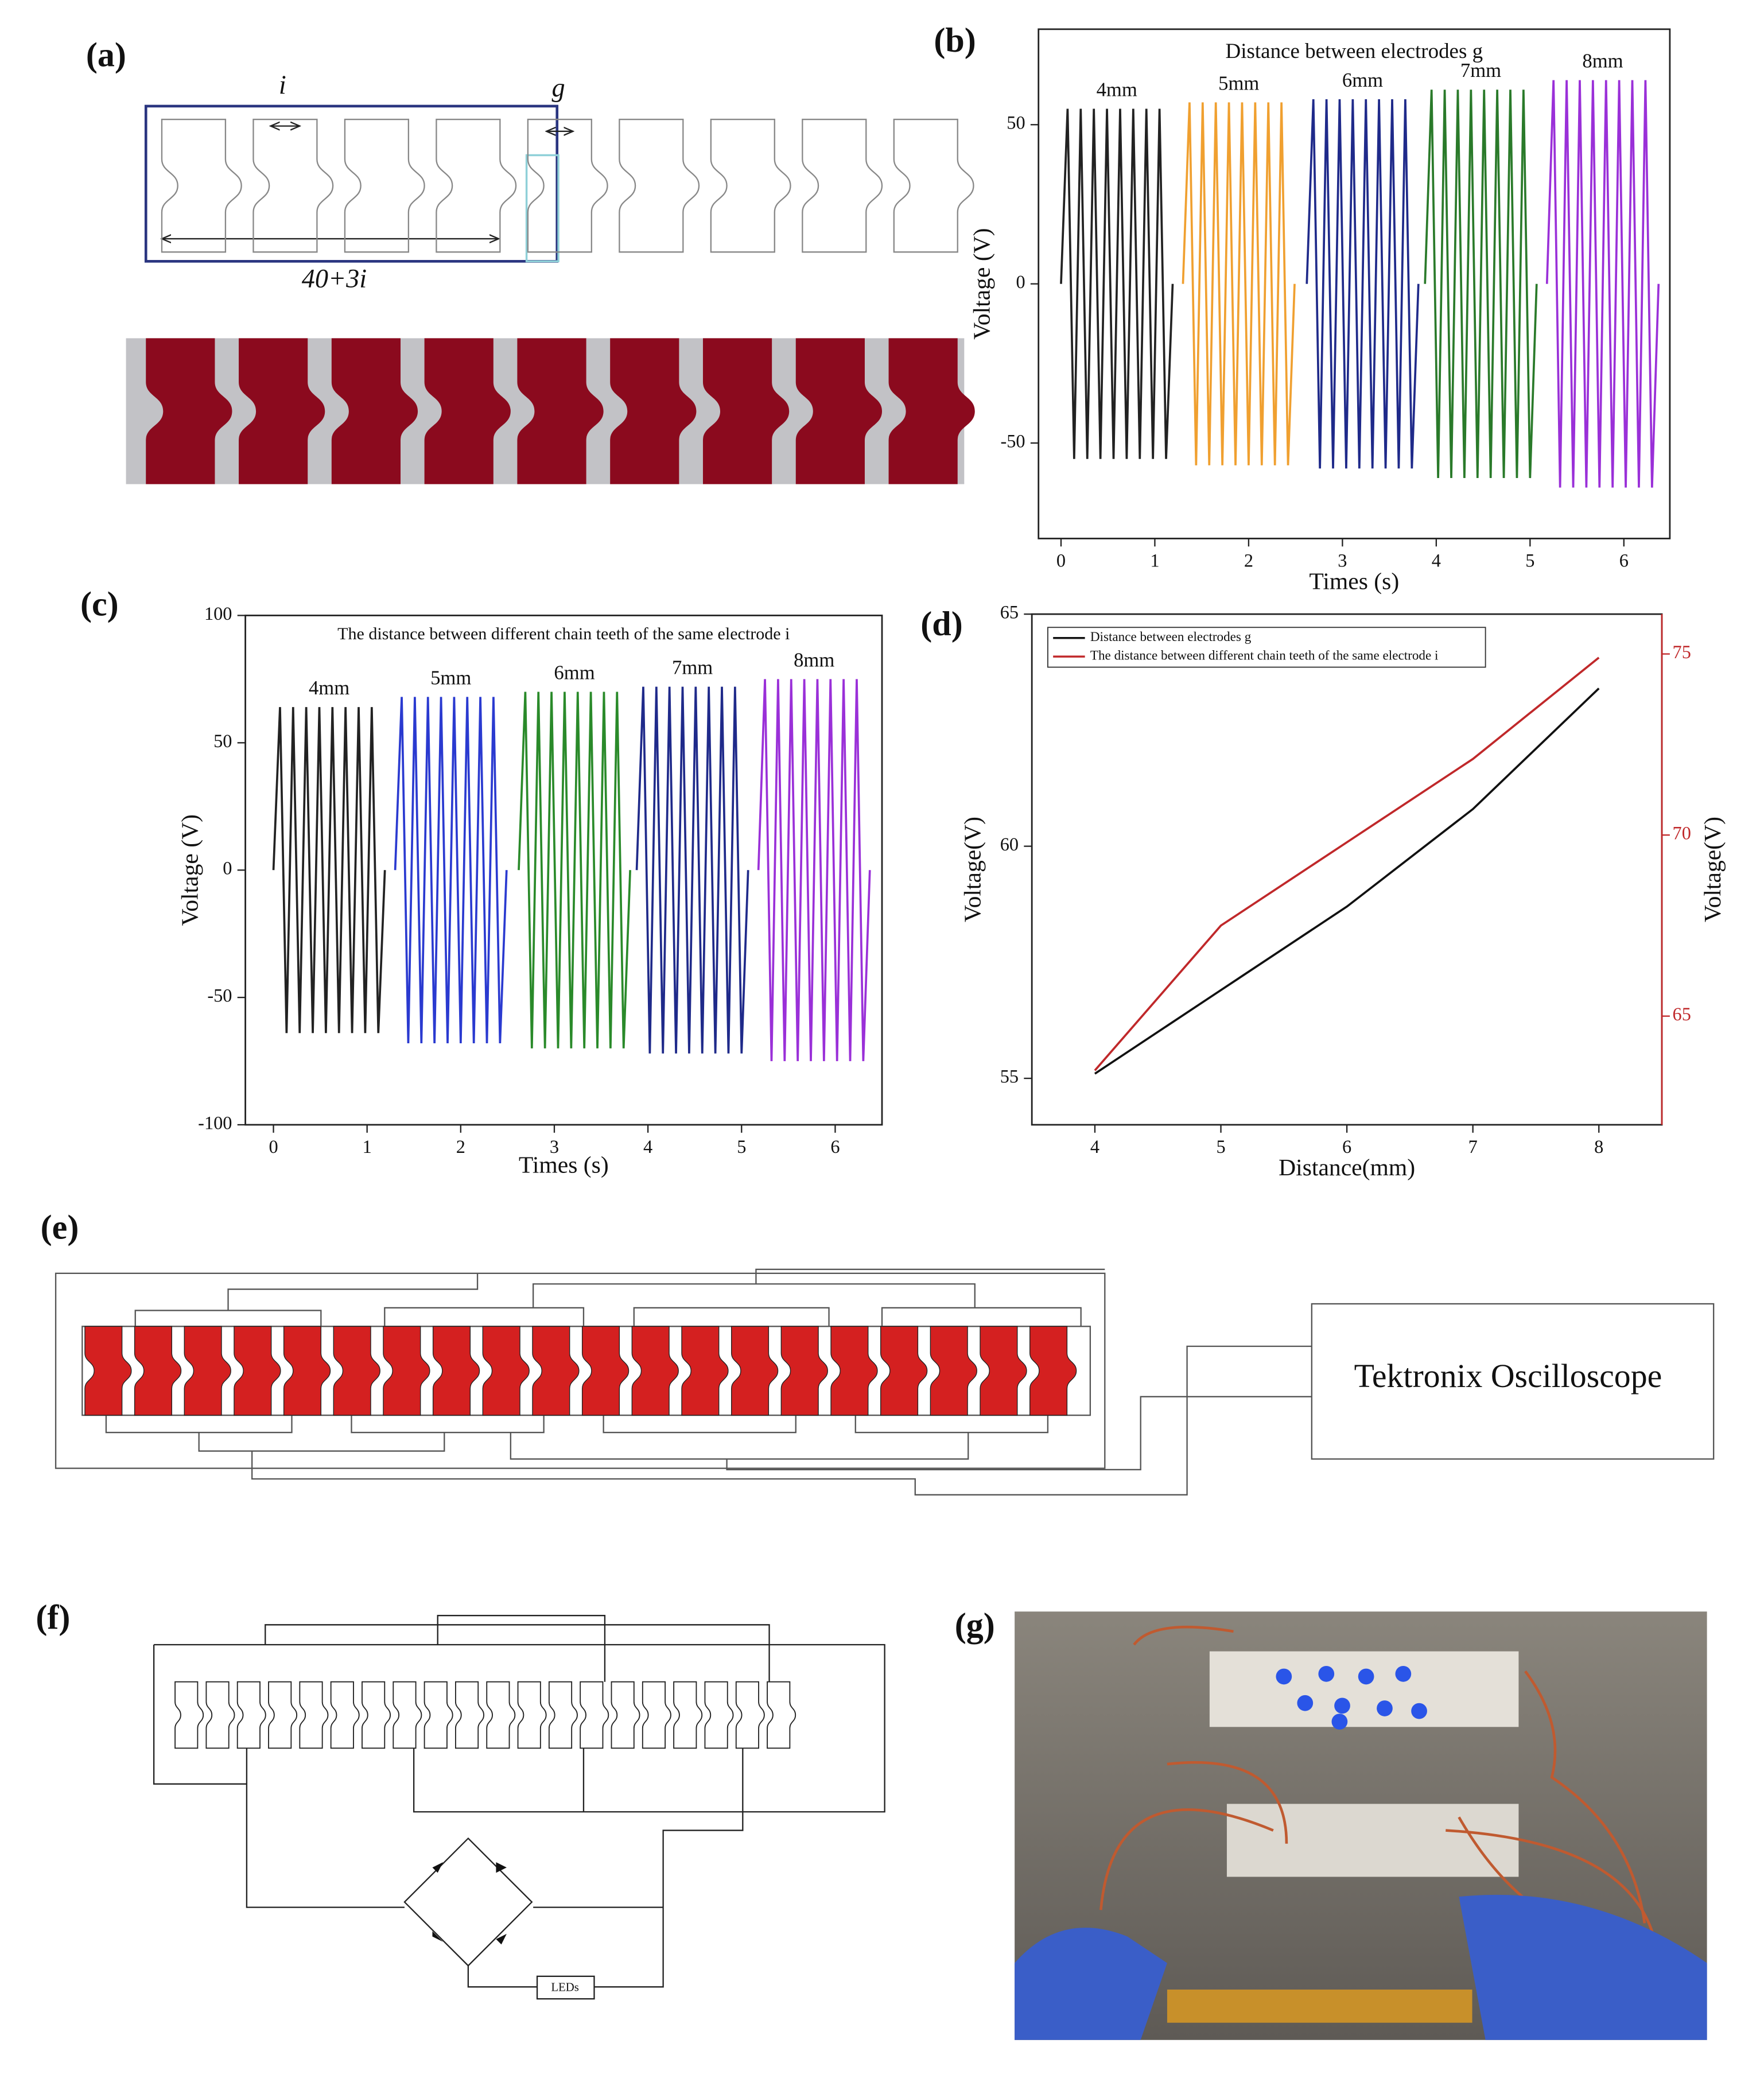 This screenshot has width=1764, height=2086. I want to click on wire-frame, so click(580, 1370).